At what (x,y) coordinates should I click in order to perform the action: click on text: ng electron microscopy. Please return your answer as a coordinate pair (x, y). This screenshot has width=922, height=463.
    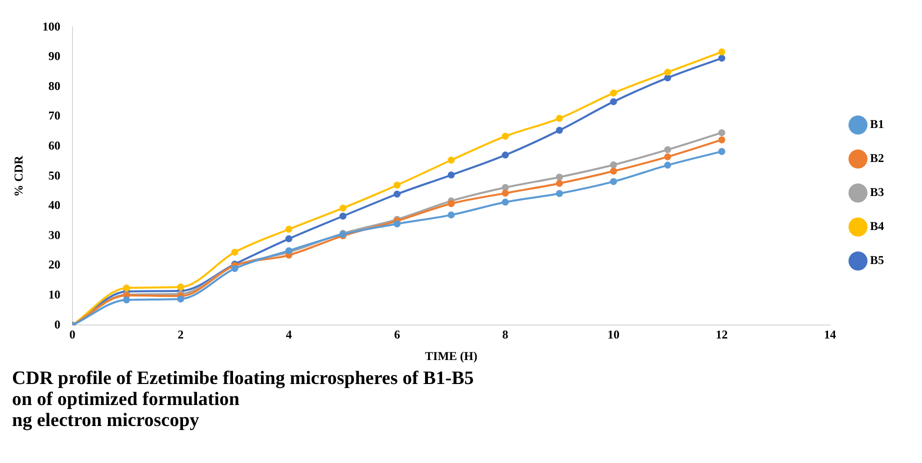
    Looking at the image, I should click on (106, 420).